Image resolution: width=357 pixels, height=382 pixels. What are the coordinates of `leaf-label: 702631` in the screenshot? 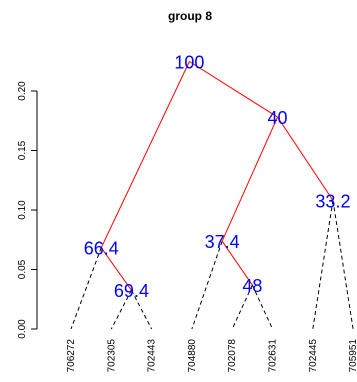 It's located at (273, 356).